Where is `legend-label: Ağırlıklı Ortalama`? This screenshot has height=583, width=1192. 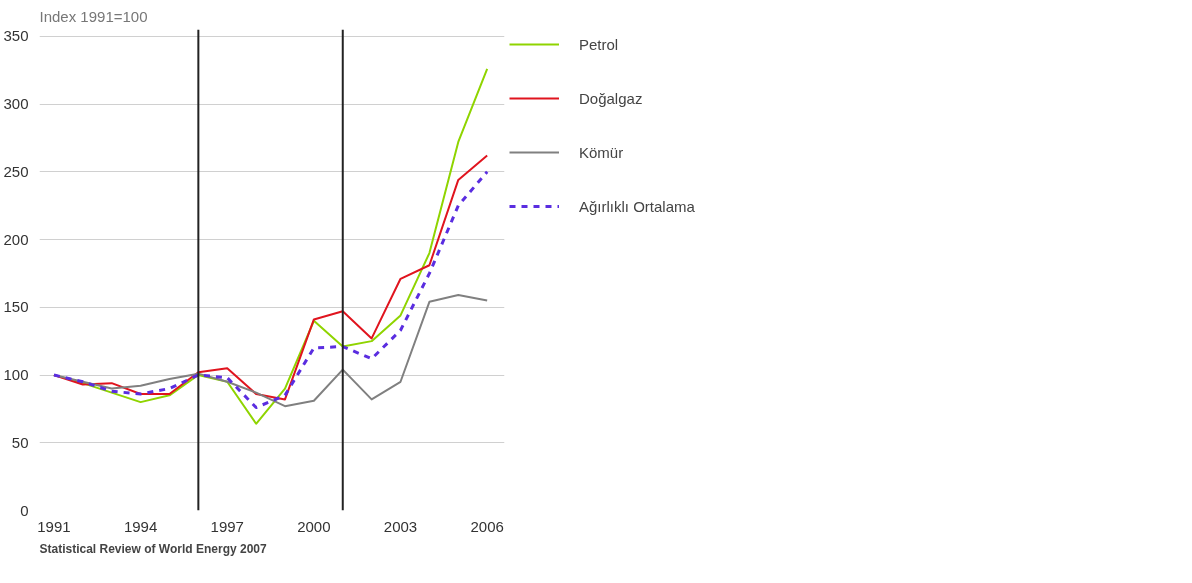
legend-label: Ağırlıklı Ortalama is located at coordinates (637, 206).